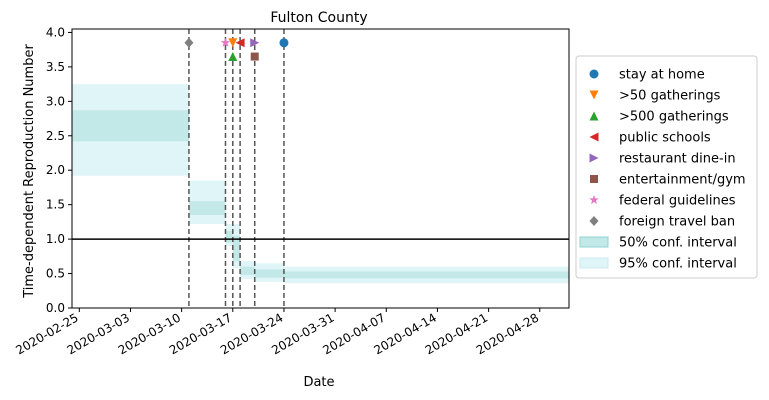 The height and width of the screenshot is (400, 769). I want to click on legend-marker-entertainment-gym, so click(594, 179).